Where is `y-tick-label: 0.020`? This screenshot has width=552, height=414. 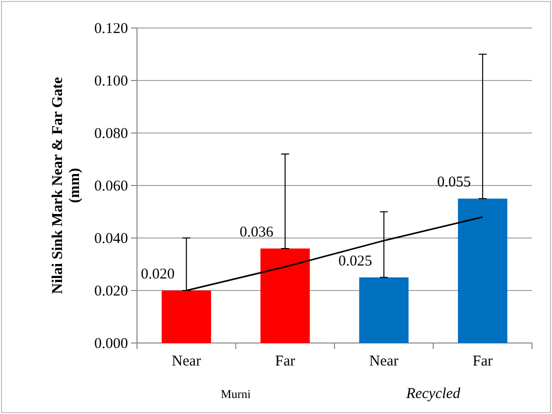
y-tick-label: 0.020 is located at coordinates (111, 291).